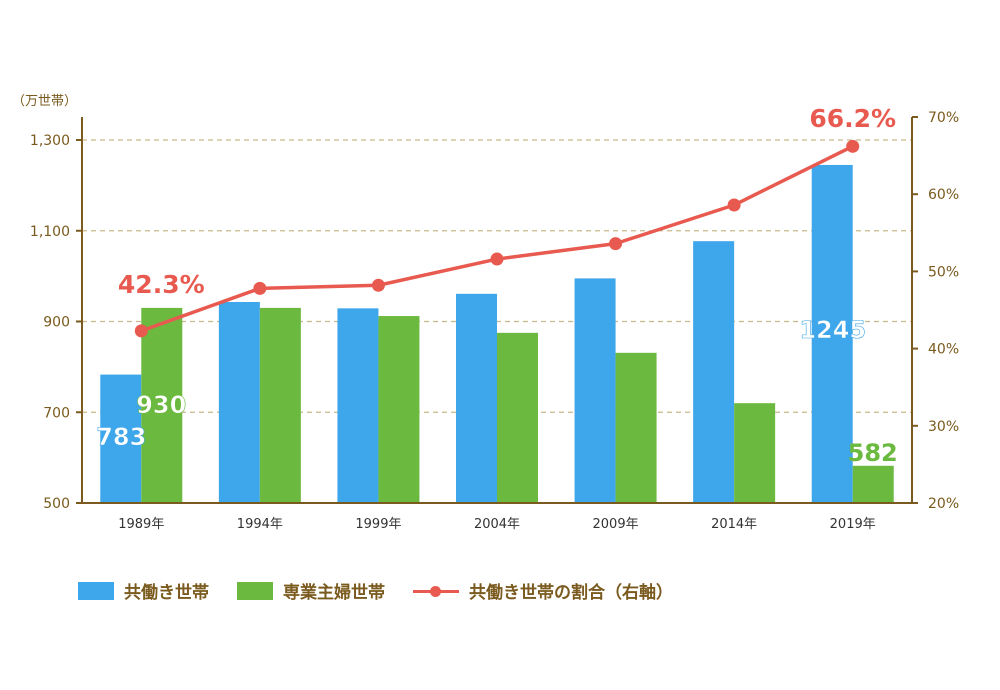 This screenshot has height=690, width=1000. Describe the element at coordinates (943, 272) in the screenshot. I see `right-tick-label: 50%` at that location.